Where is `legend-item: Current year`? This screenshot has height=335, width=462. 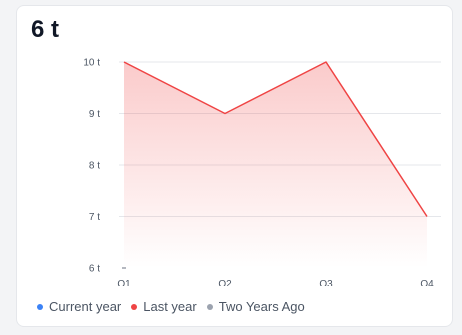
legend-item: Current year is located at coordinates (79, 306).